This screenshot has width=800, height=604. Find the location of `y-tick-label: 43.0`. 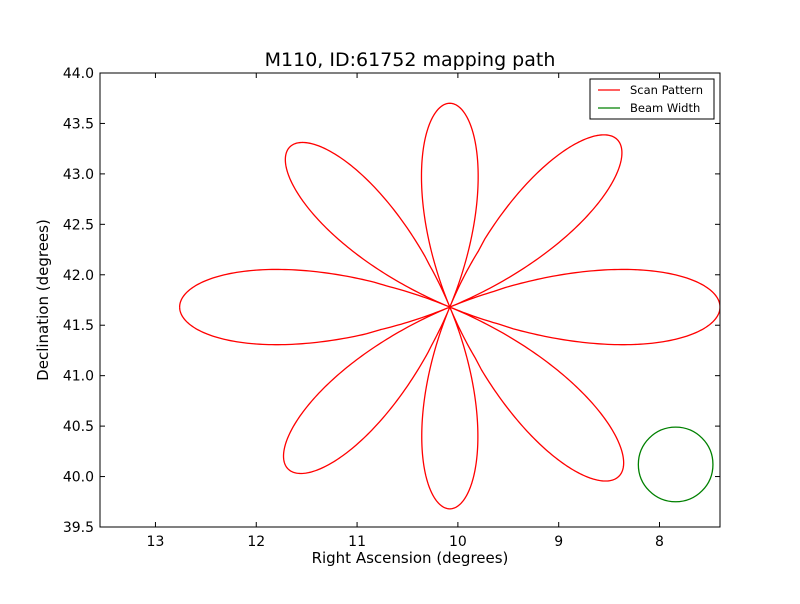

y-tick-label: 43.0 is located at coordinates (78, 175).